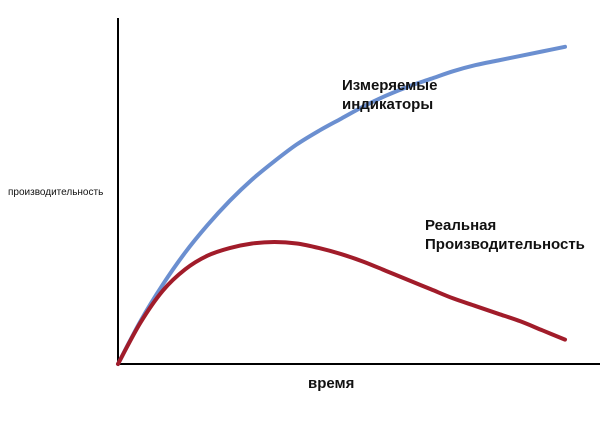 Image resolution: width=600 pixels, height=443 pixels. What do you see at coordinates (331, 383) in the screenshot?
I see `x-axis-label: время` at bounding box center [331, 383].